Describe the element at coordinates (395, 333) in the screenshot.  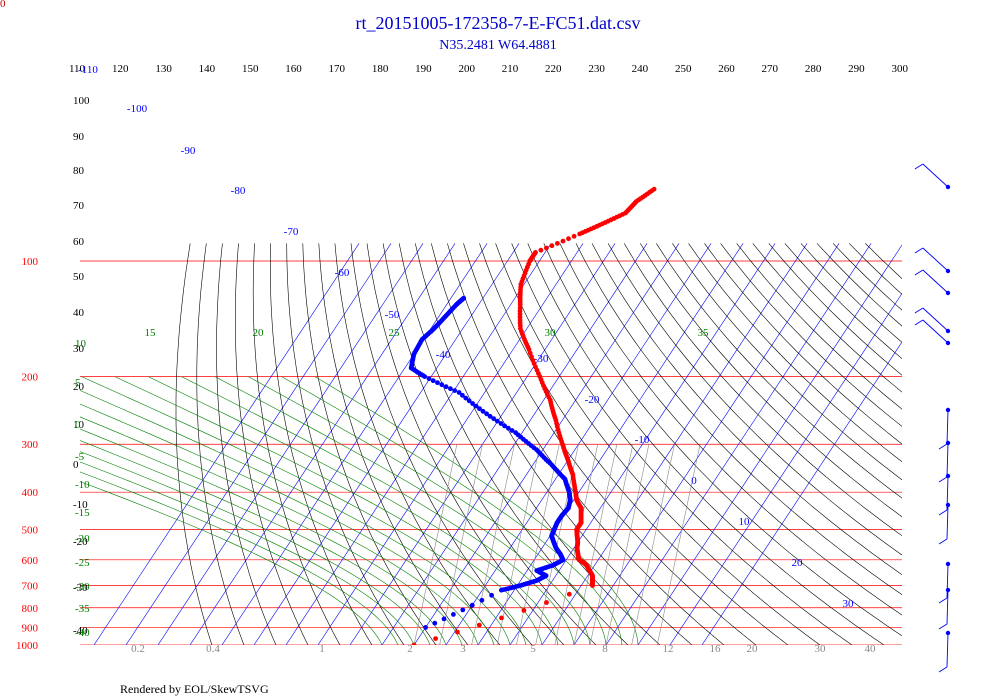
I see `moist-top-label-2: 25` at that location.